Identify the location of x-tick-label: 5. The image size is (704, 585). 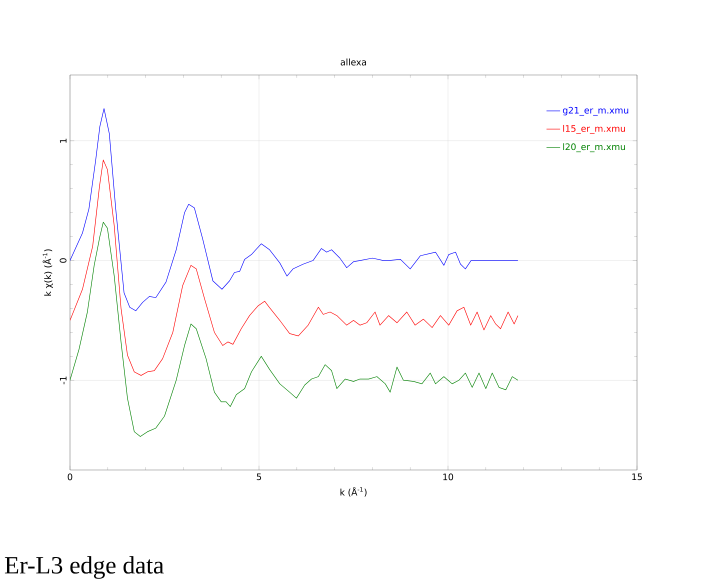
(259, 477).